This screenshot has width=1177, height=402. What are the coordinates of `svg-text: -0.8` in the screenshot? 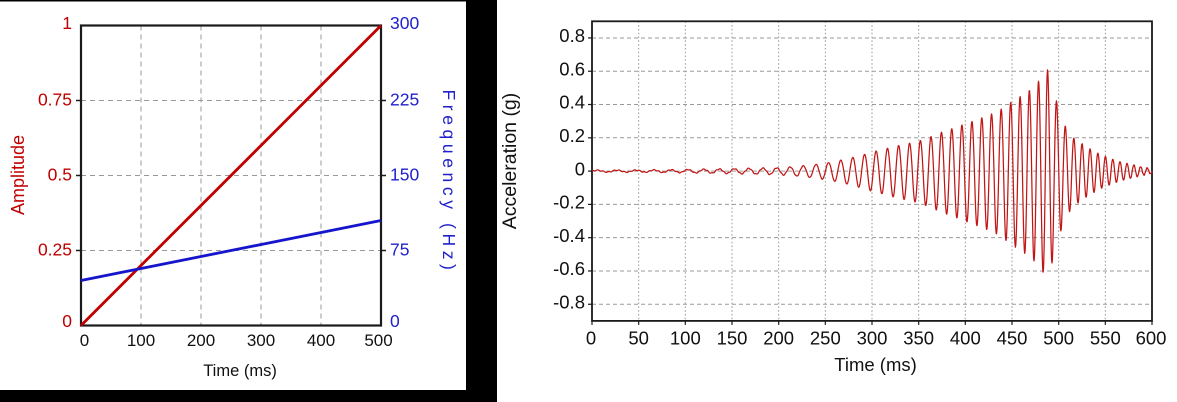 It's located at (569, 301).